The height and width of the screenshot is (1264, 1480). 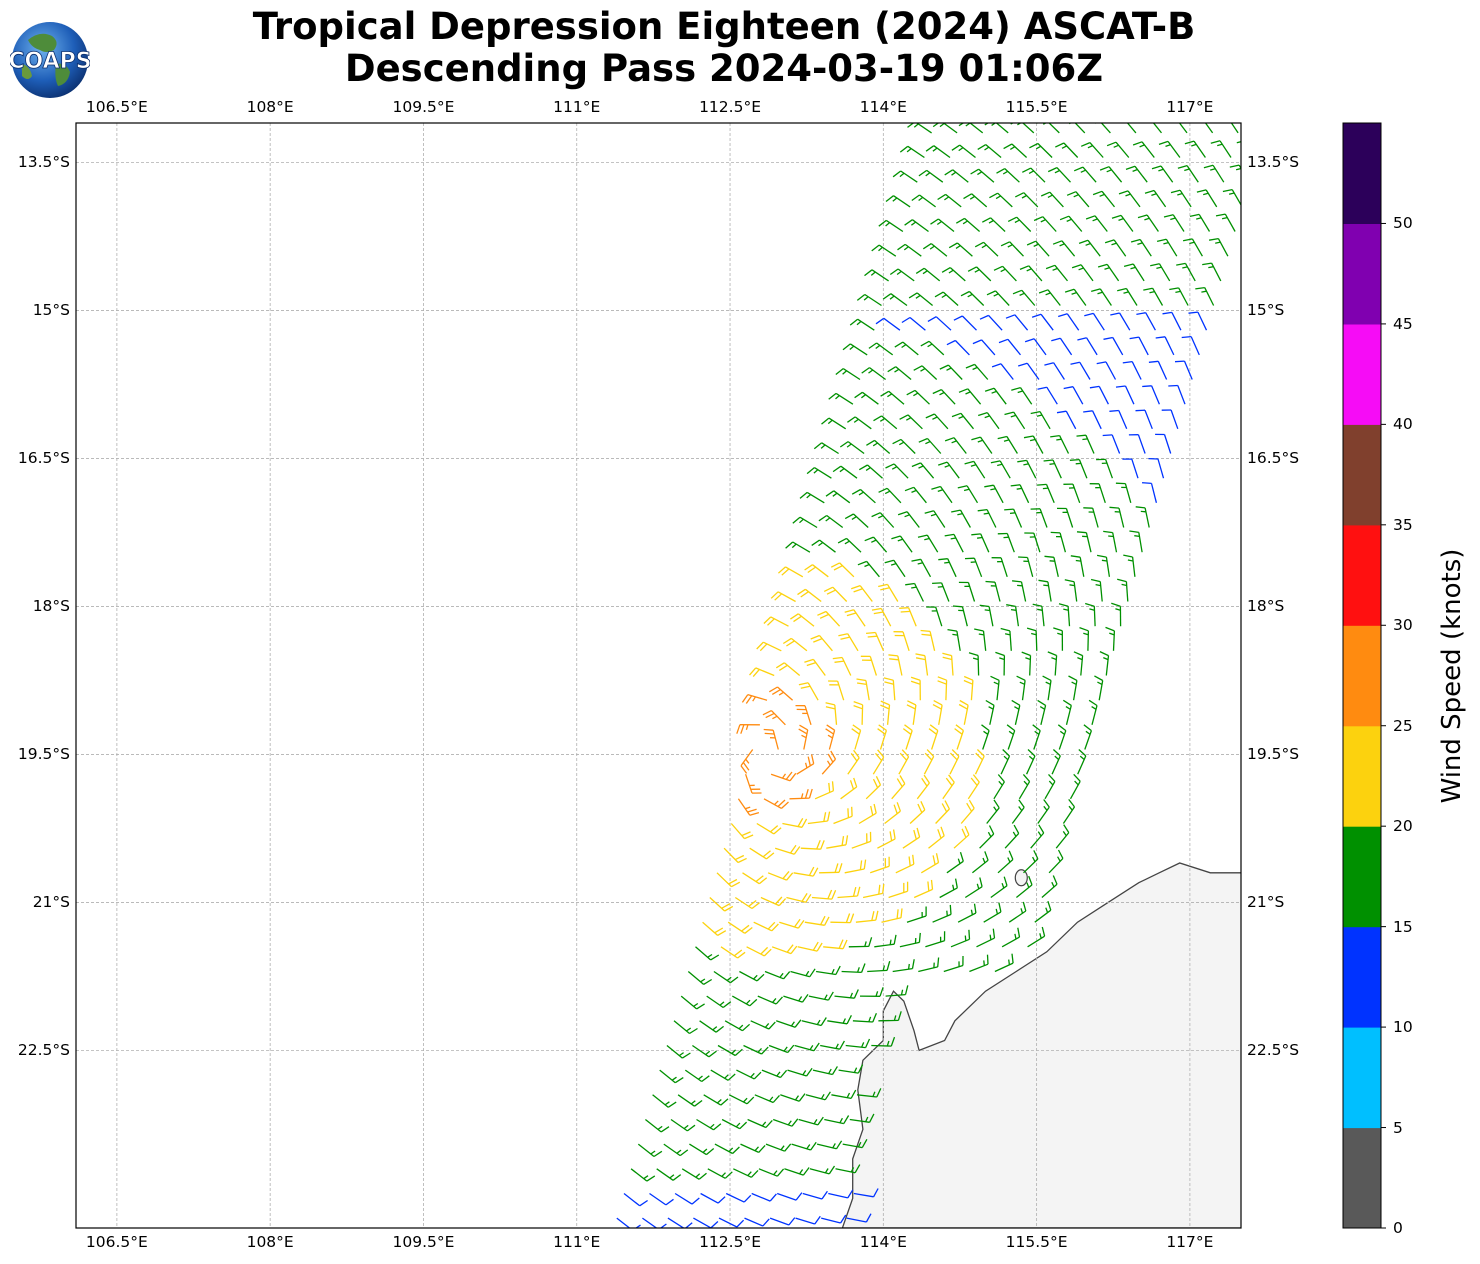 I want to click on colorbar-tick-label: 45, so click(x=1403, y=323).